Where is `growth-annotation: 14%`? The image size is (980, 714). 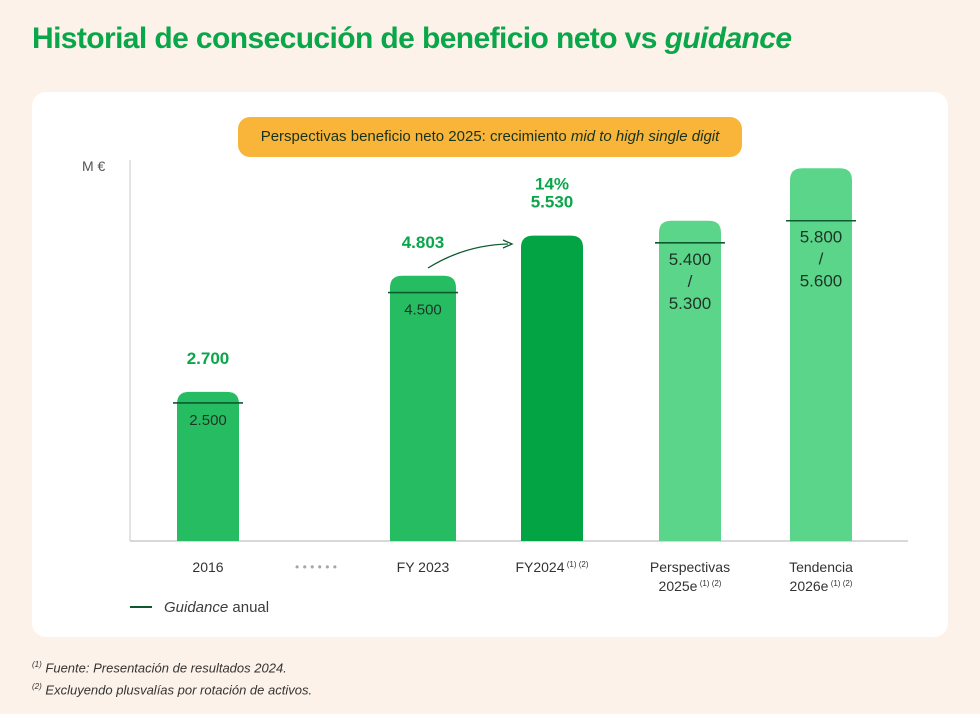 growth-annotation: 14% is located at coordinates (552, 184).